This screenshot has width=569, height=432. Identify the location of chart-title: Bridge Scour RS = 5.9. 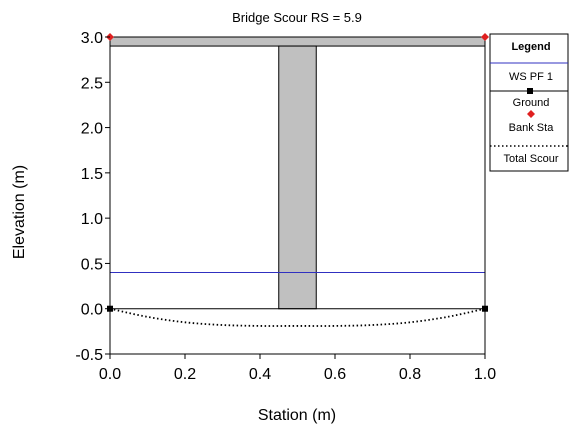
(297, 17).